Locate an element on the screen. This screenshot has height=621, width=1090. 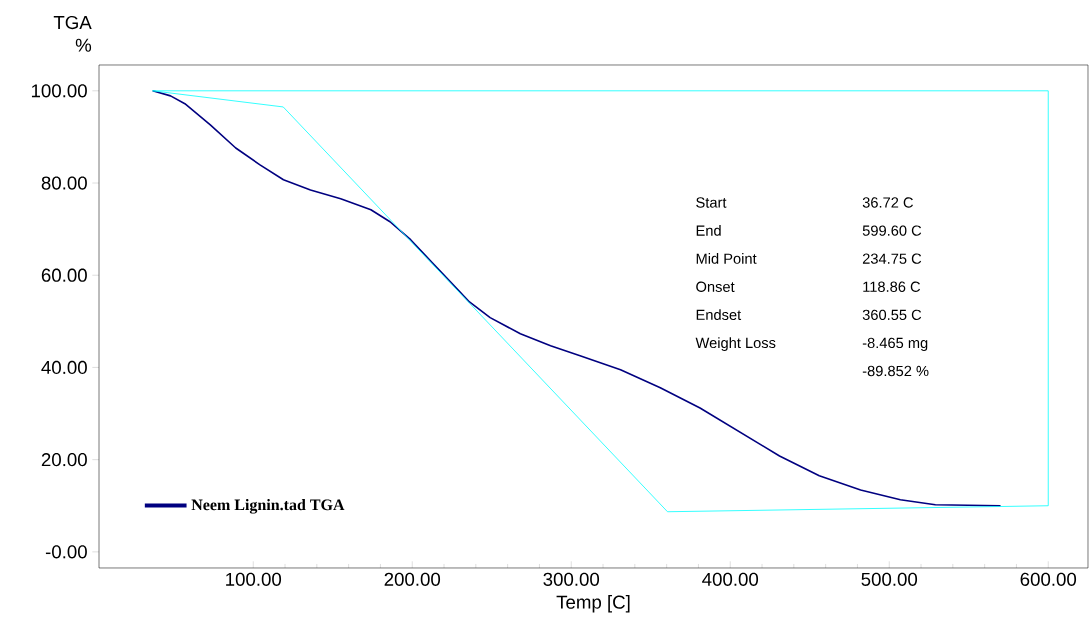
annotation: Start is located at coordinates (711, 202).